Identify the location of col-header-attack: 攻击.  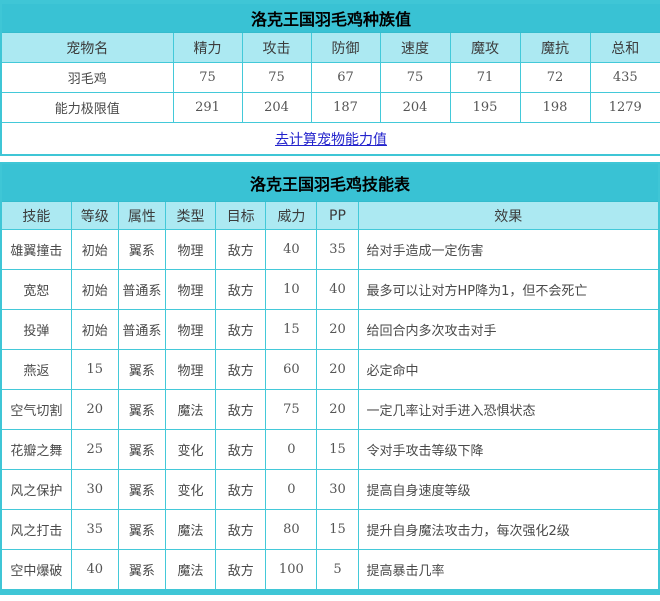
(276, 47).